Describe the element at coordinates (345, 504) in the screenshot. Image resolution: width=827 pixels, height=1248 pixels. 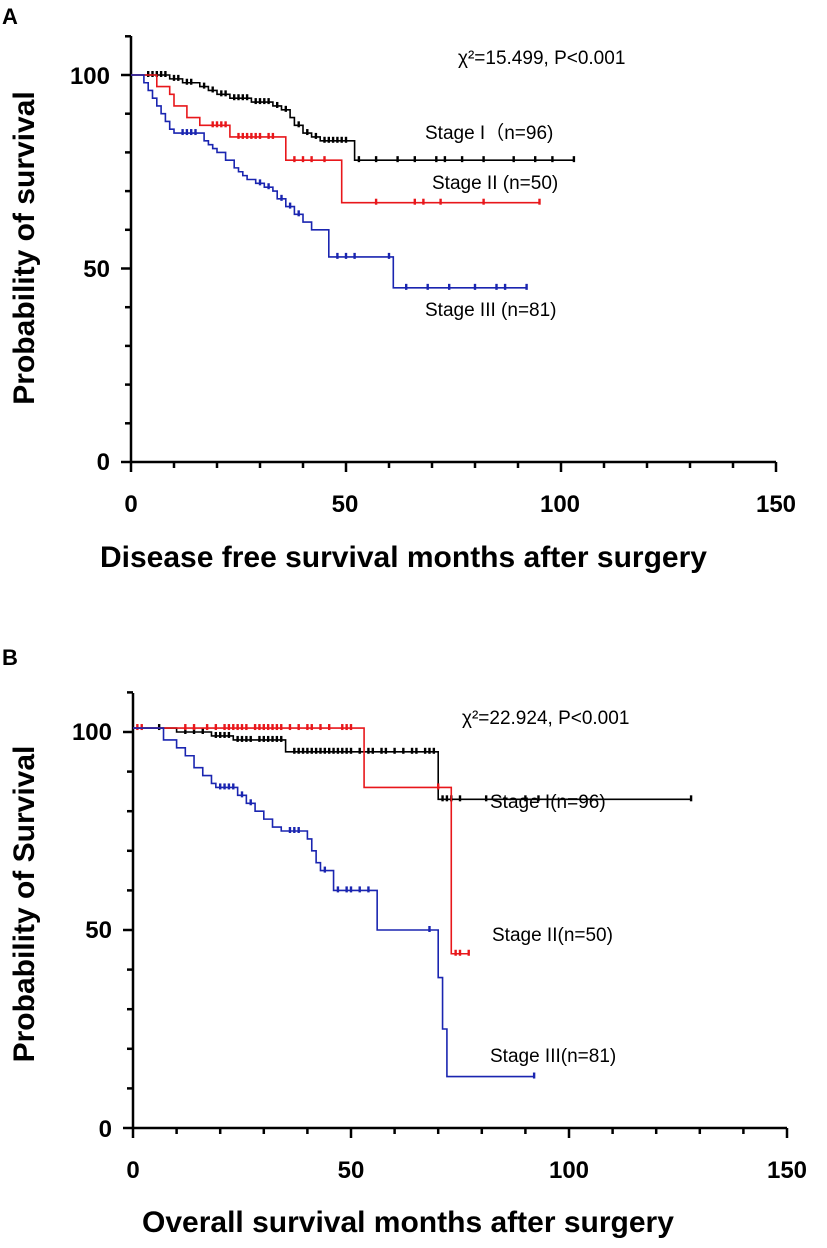
I see `panel-a-x-tick-label: 50` at that location.